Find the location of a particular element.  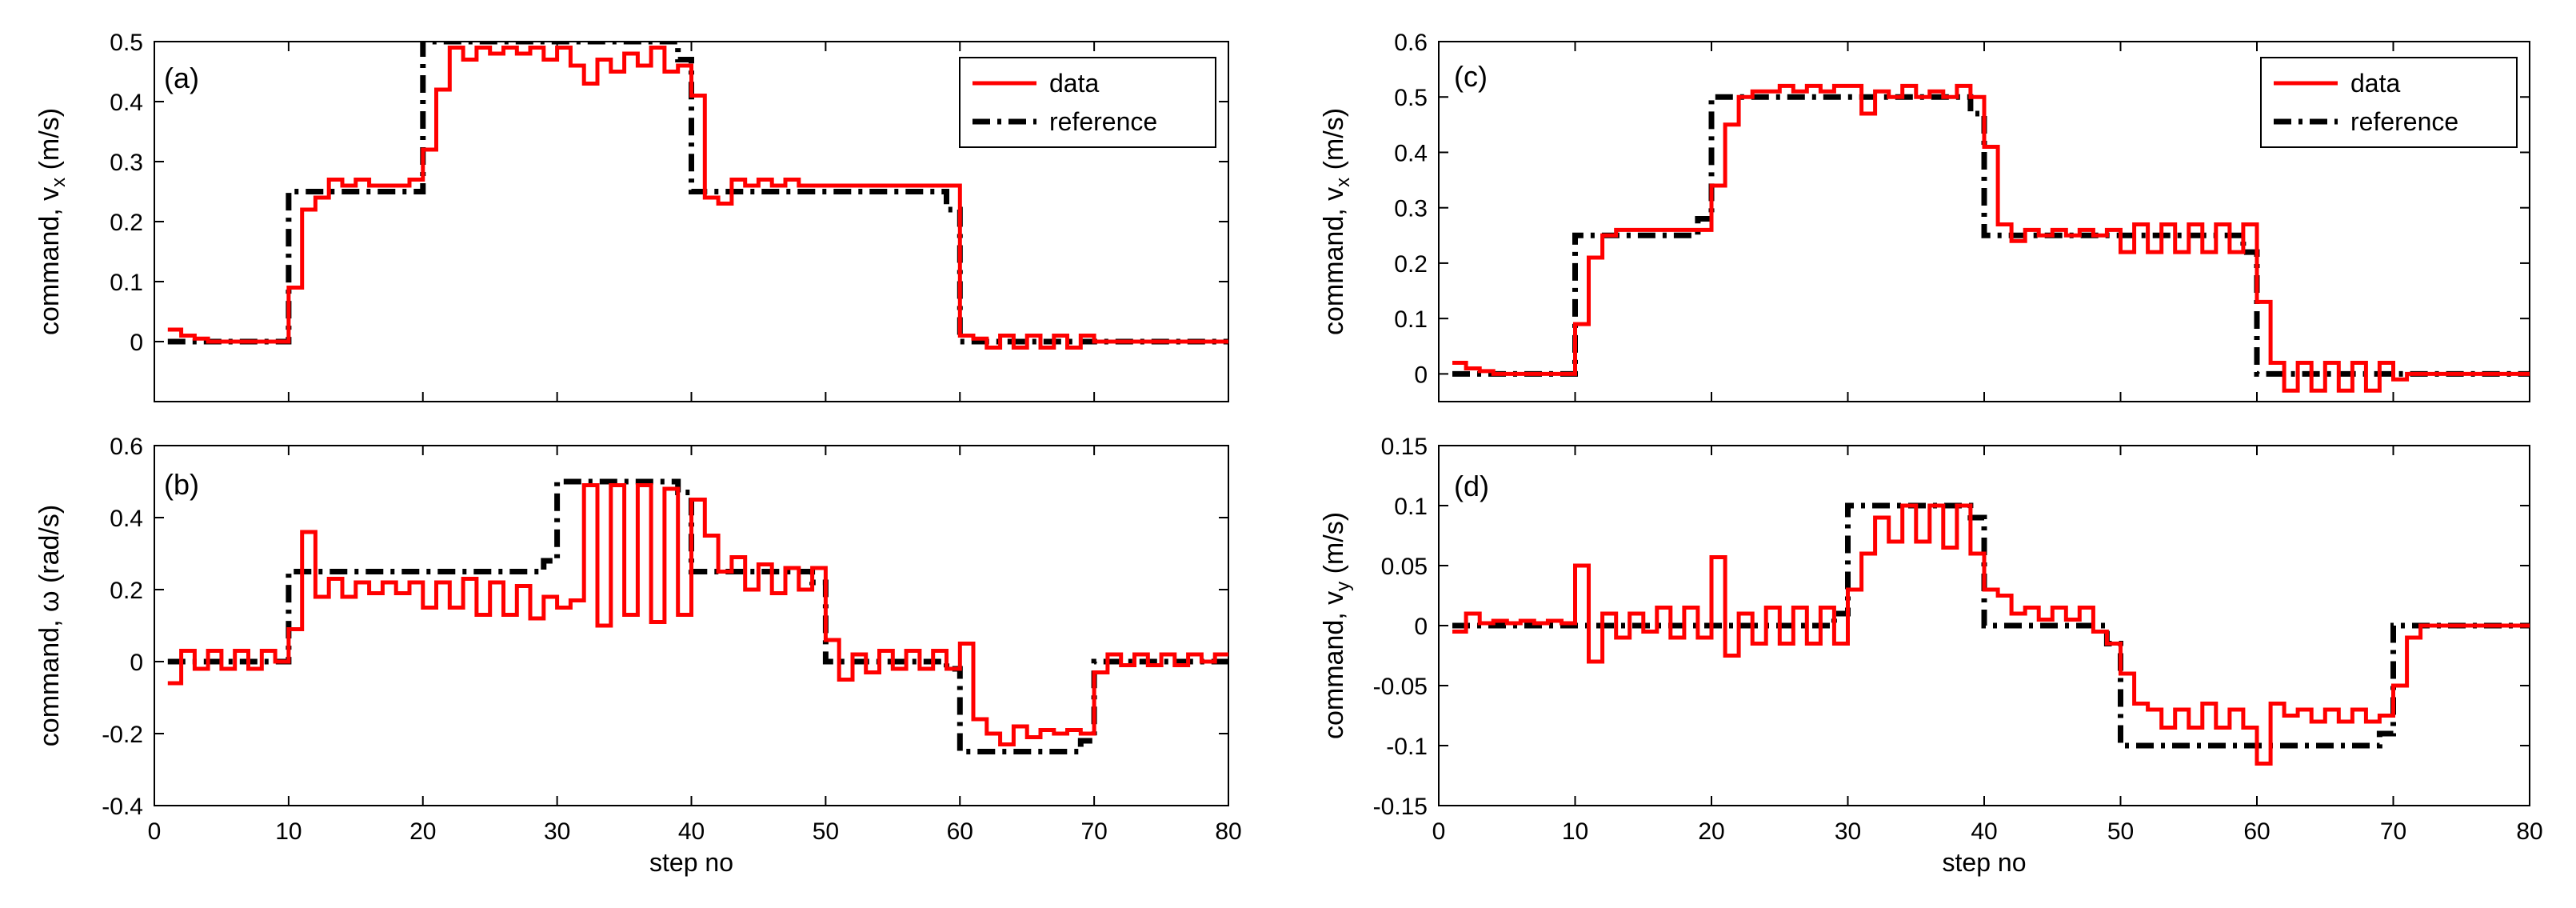

y-tick-label-b-0: -0.4 is located at coordinates (122, 807).